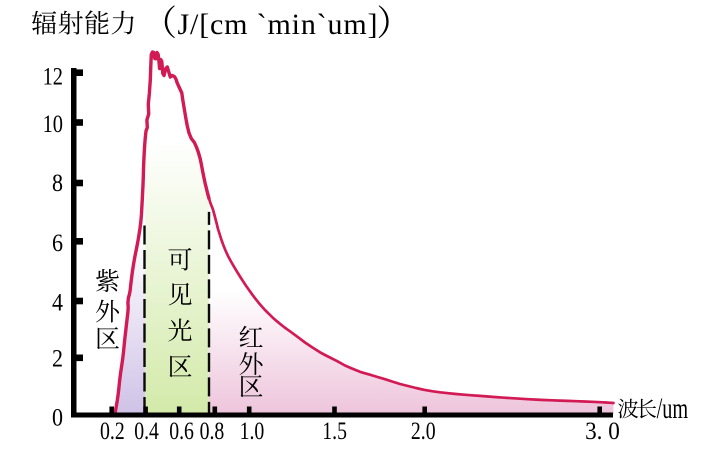 Image resolution: width=726 pixels, height=450 pixels. I want to click on svg-text: 3. 0, so click(602, 430).